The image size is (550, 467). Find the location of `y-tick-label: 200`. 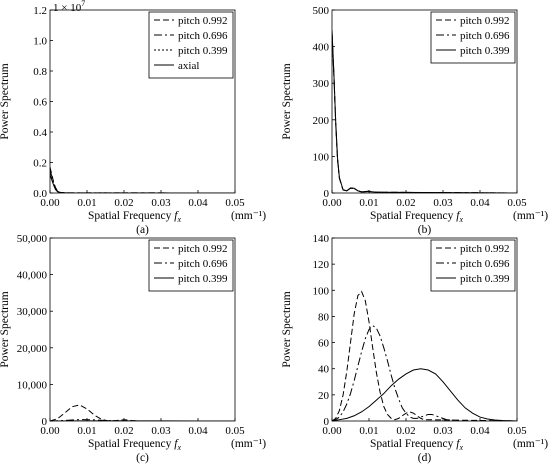

y-tick-label: 200 is located at coordinates (321, 121).